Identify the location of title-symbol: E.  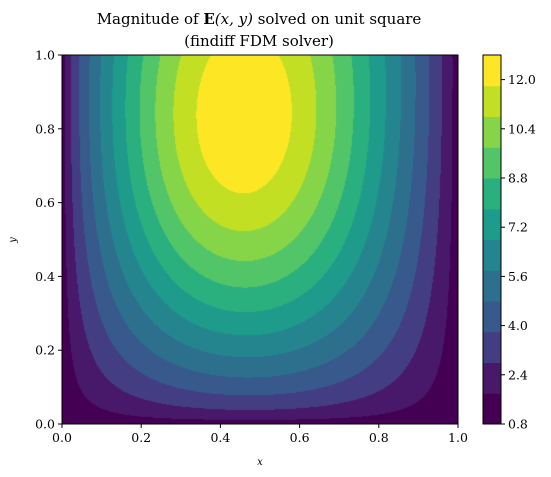
(208, 19).